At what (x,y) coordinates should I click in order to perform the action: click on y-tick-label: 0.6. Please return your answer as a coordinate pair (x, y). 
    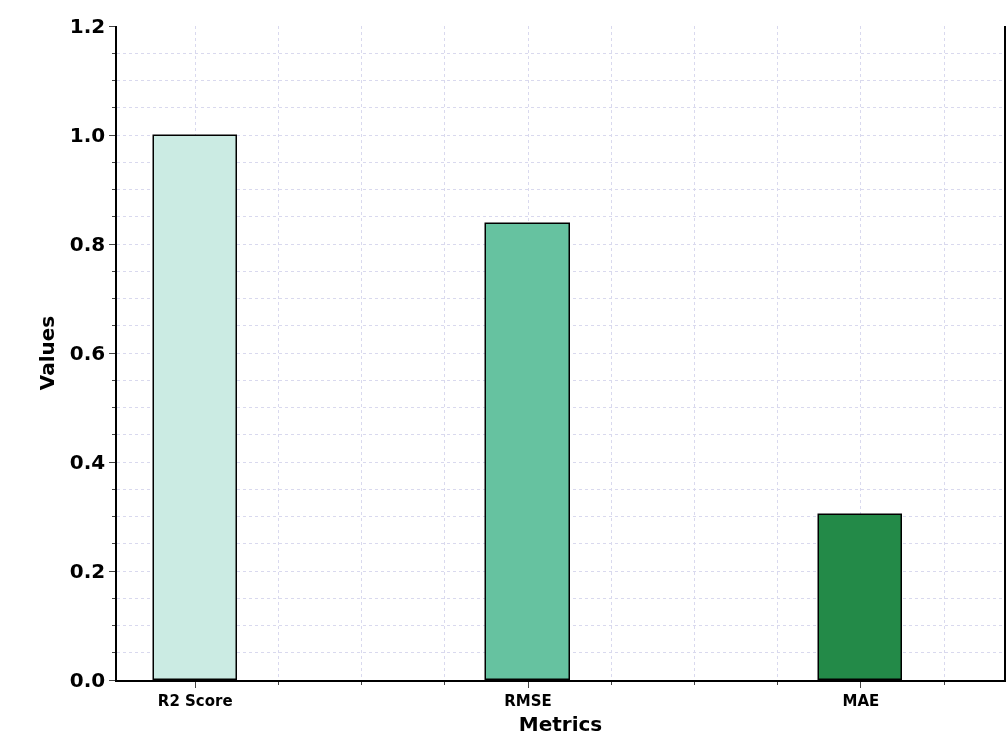
    Looking at the image, I should click on (87, 353).